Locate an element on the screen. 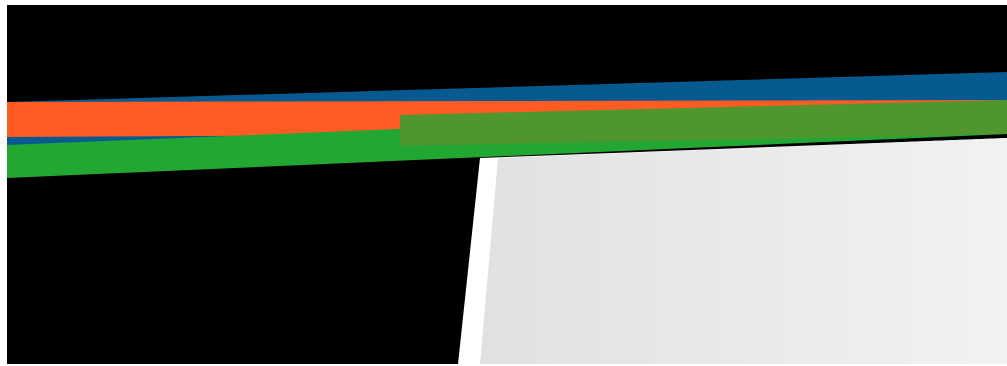 This screenshot has width=1007, height=366. green-stripe-overlap is located at coordinates (703, 123).